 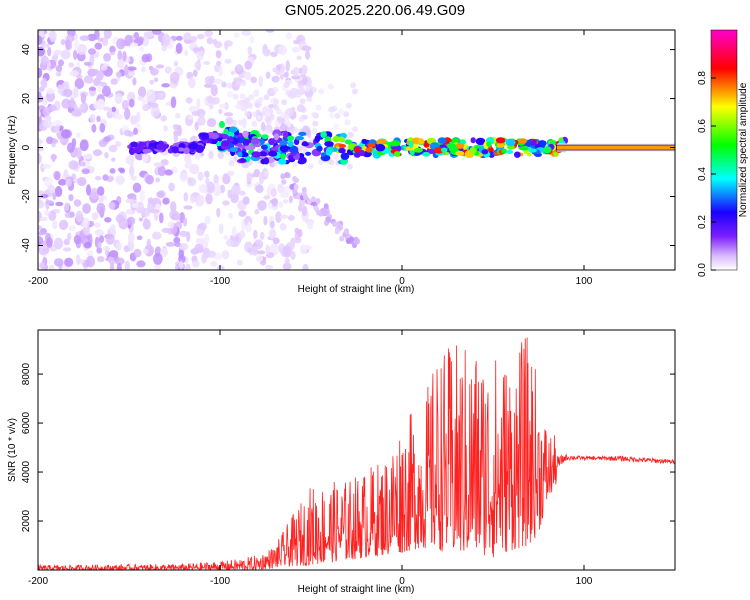 What do you see at coordinates (724, 150) in the screenshot?
I see `colorbar-gradient` at bounding box center [724, 150].